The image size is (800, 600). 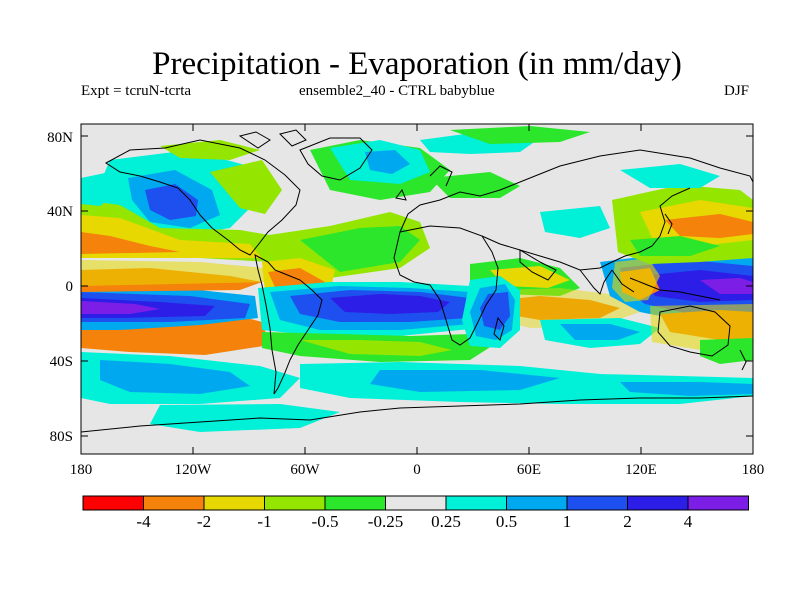 What do you see at coordinates (567, 521) in the screenshot?
I see `colorbar-label: 1` at bounding box center [567, 521].